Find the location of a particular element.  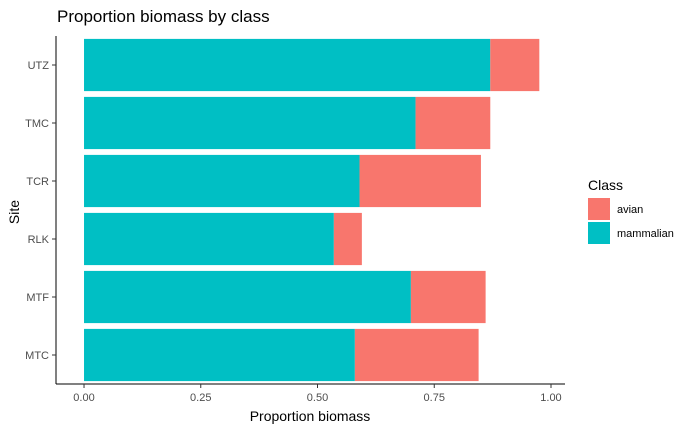

bar-mammalian-tcr is located at coordinates (222, 181).